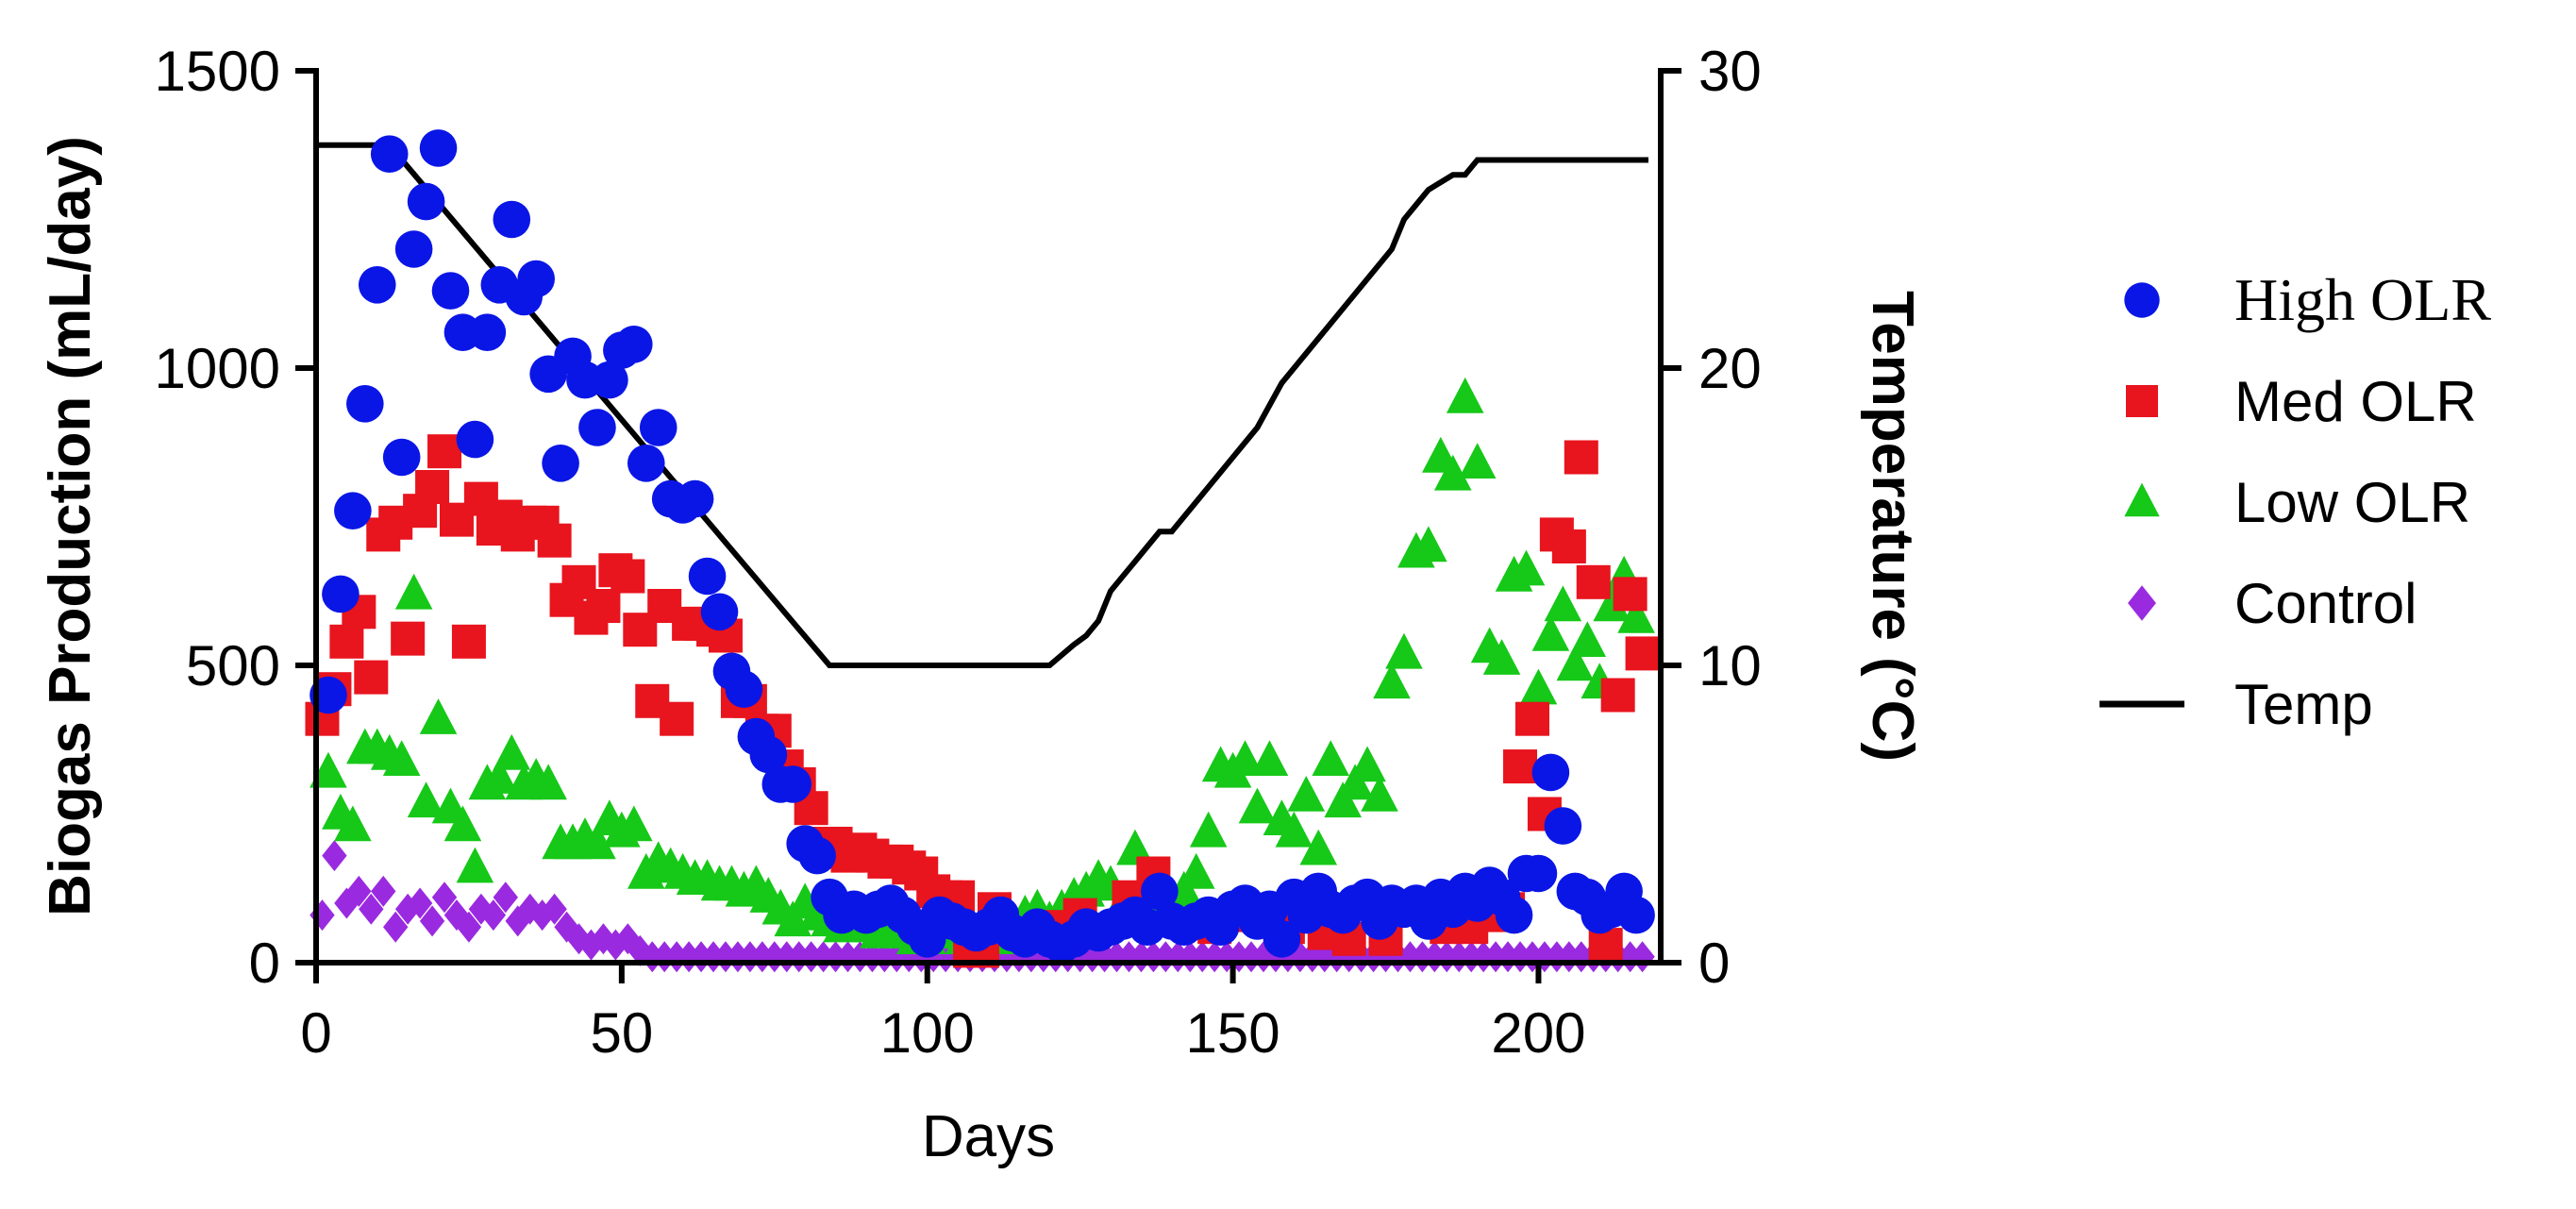  I want to click on legend: High OLR Med OLR Low OLR Control Temp, so click(2295, 501).